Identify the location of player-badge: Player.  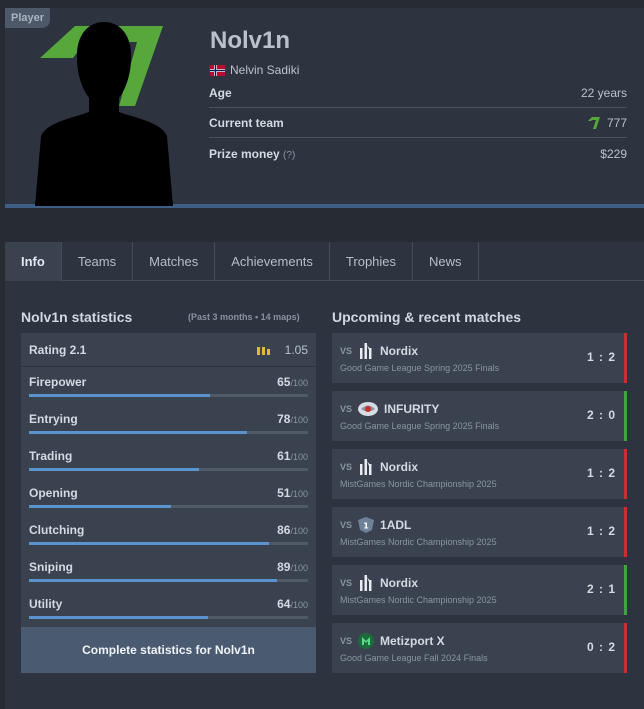
(28, 18).